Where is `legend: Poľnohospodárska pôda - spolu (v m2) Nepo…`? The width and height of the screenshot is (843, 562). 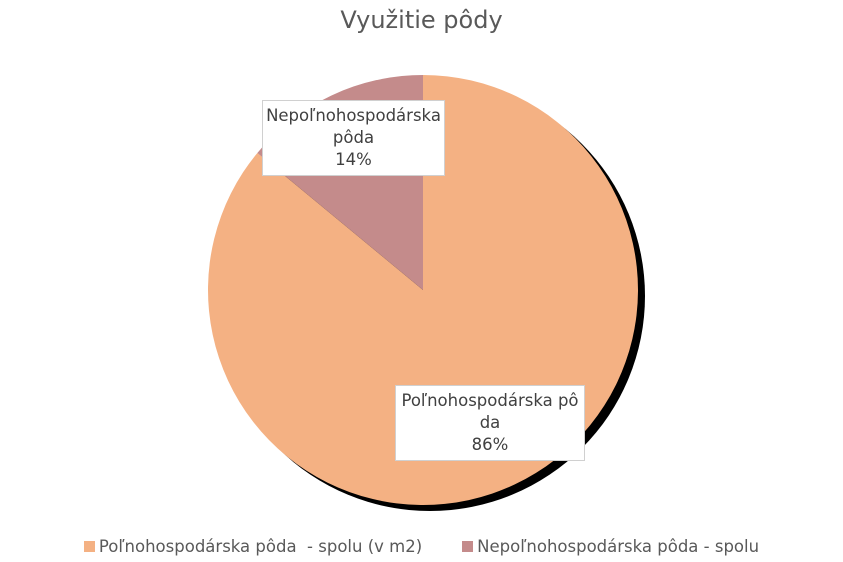 legend: Poľnohospodárska pôda - spolu (v m2) Nepo… is located at coordinates (421, 546).